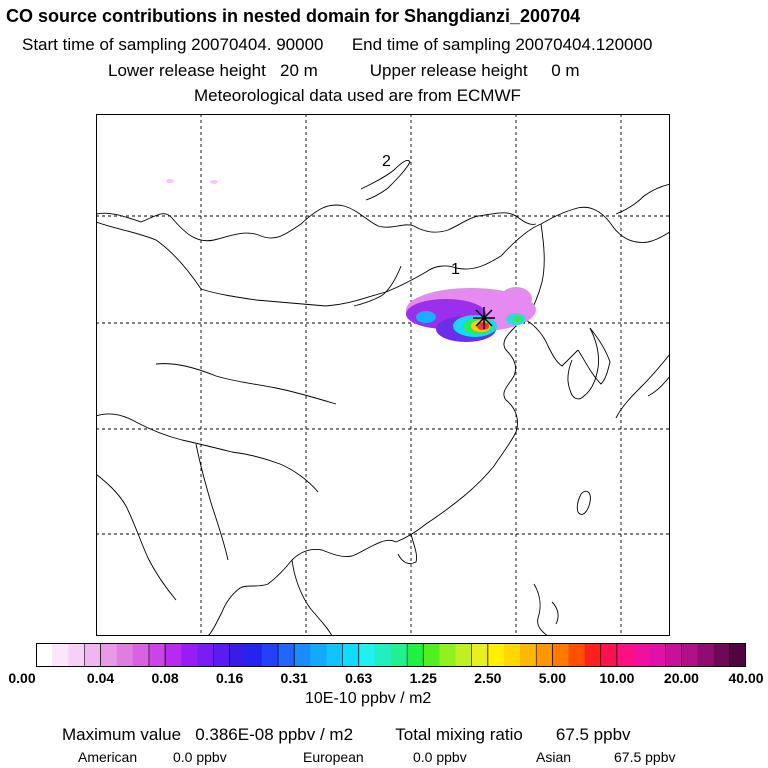 This screenshot has height=768, width=768. I want to click on european-label: European, so click(333, 757).